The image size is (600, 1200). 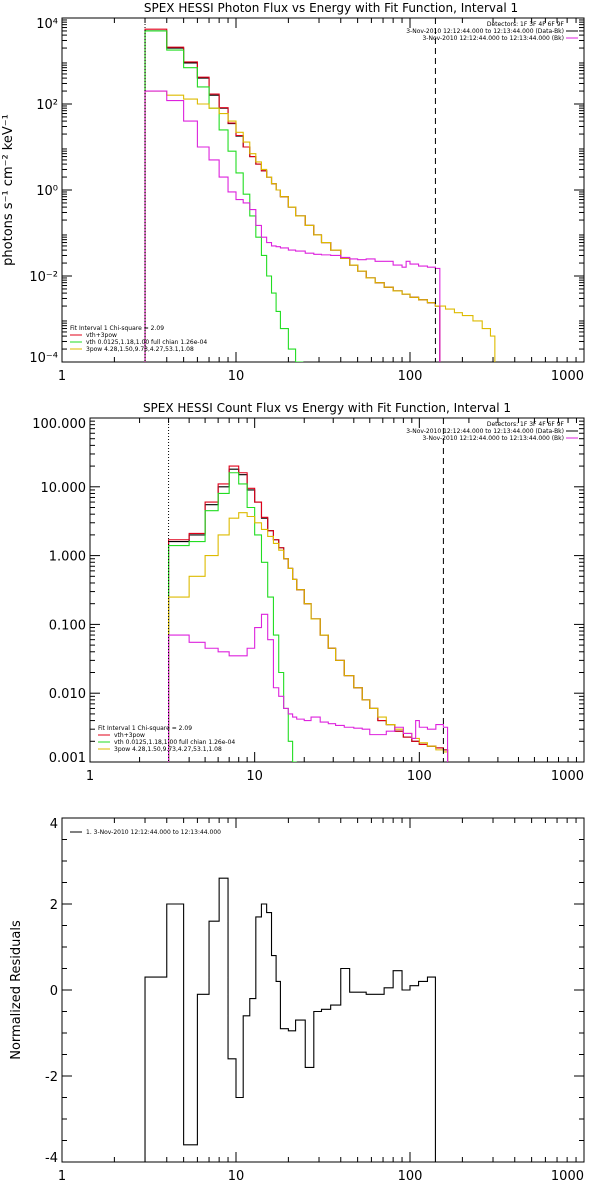 What do you see at coordinates (567, 376) in the screenshot?
I see `photon-x-tick-label: 1000` at bounding box center [567, 376].